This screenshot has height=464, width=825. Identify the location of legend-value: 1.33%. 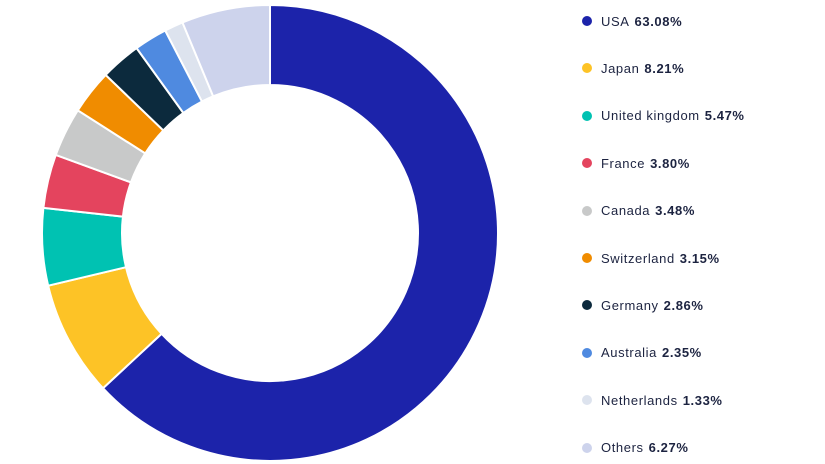
(702, 400).